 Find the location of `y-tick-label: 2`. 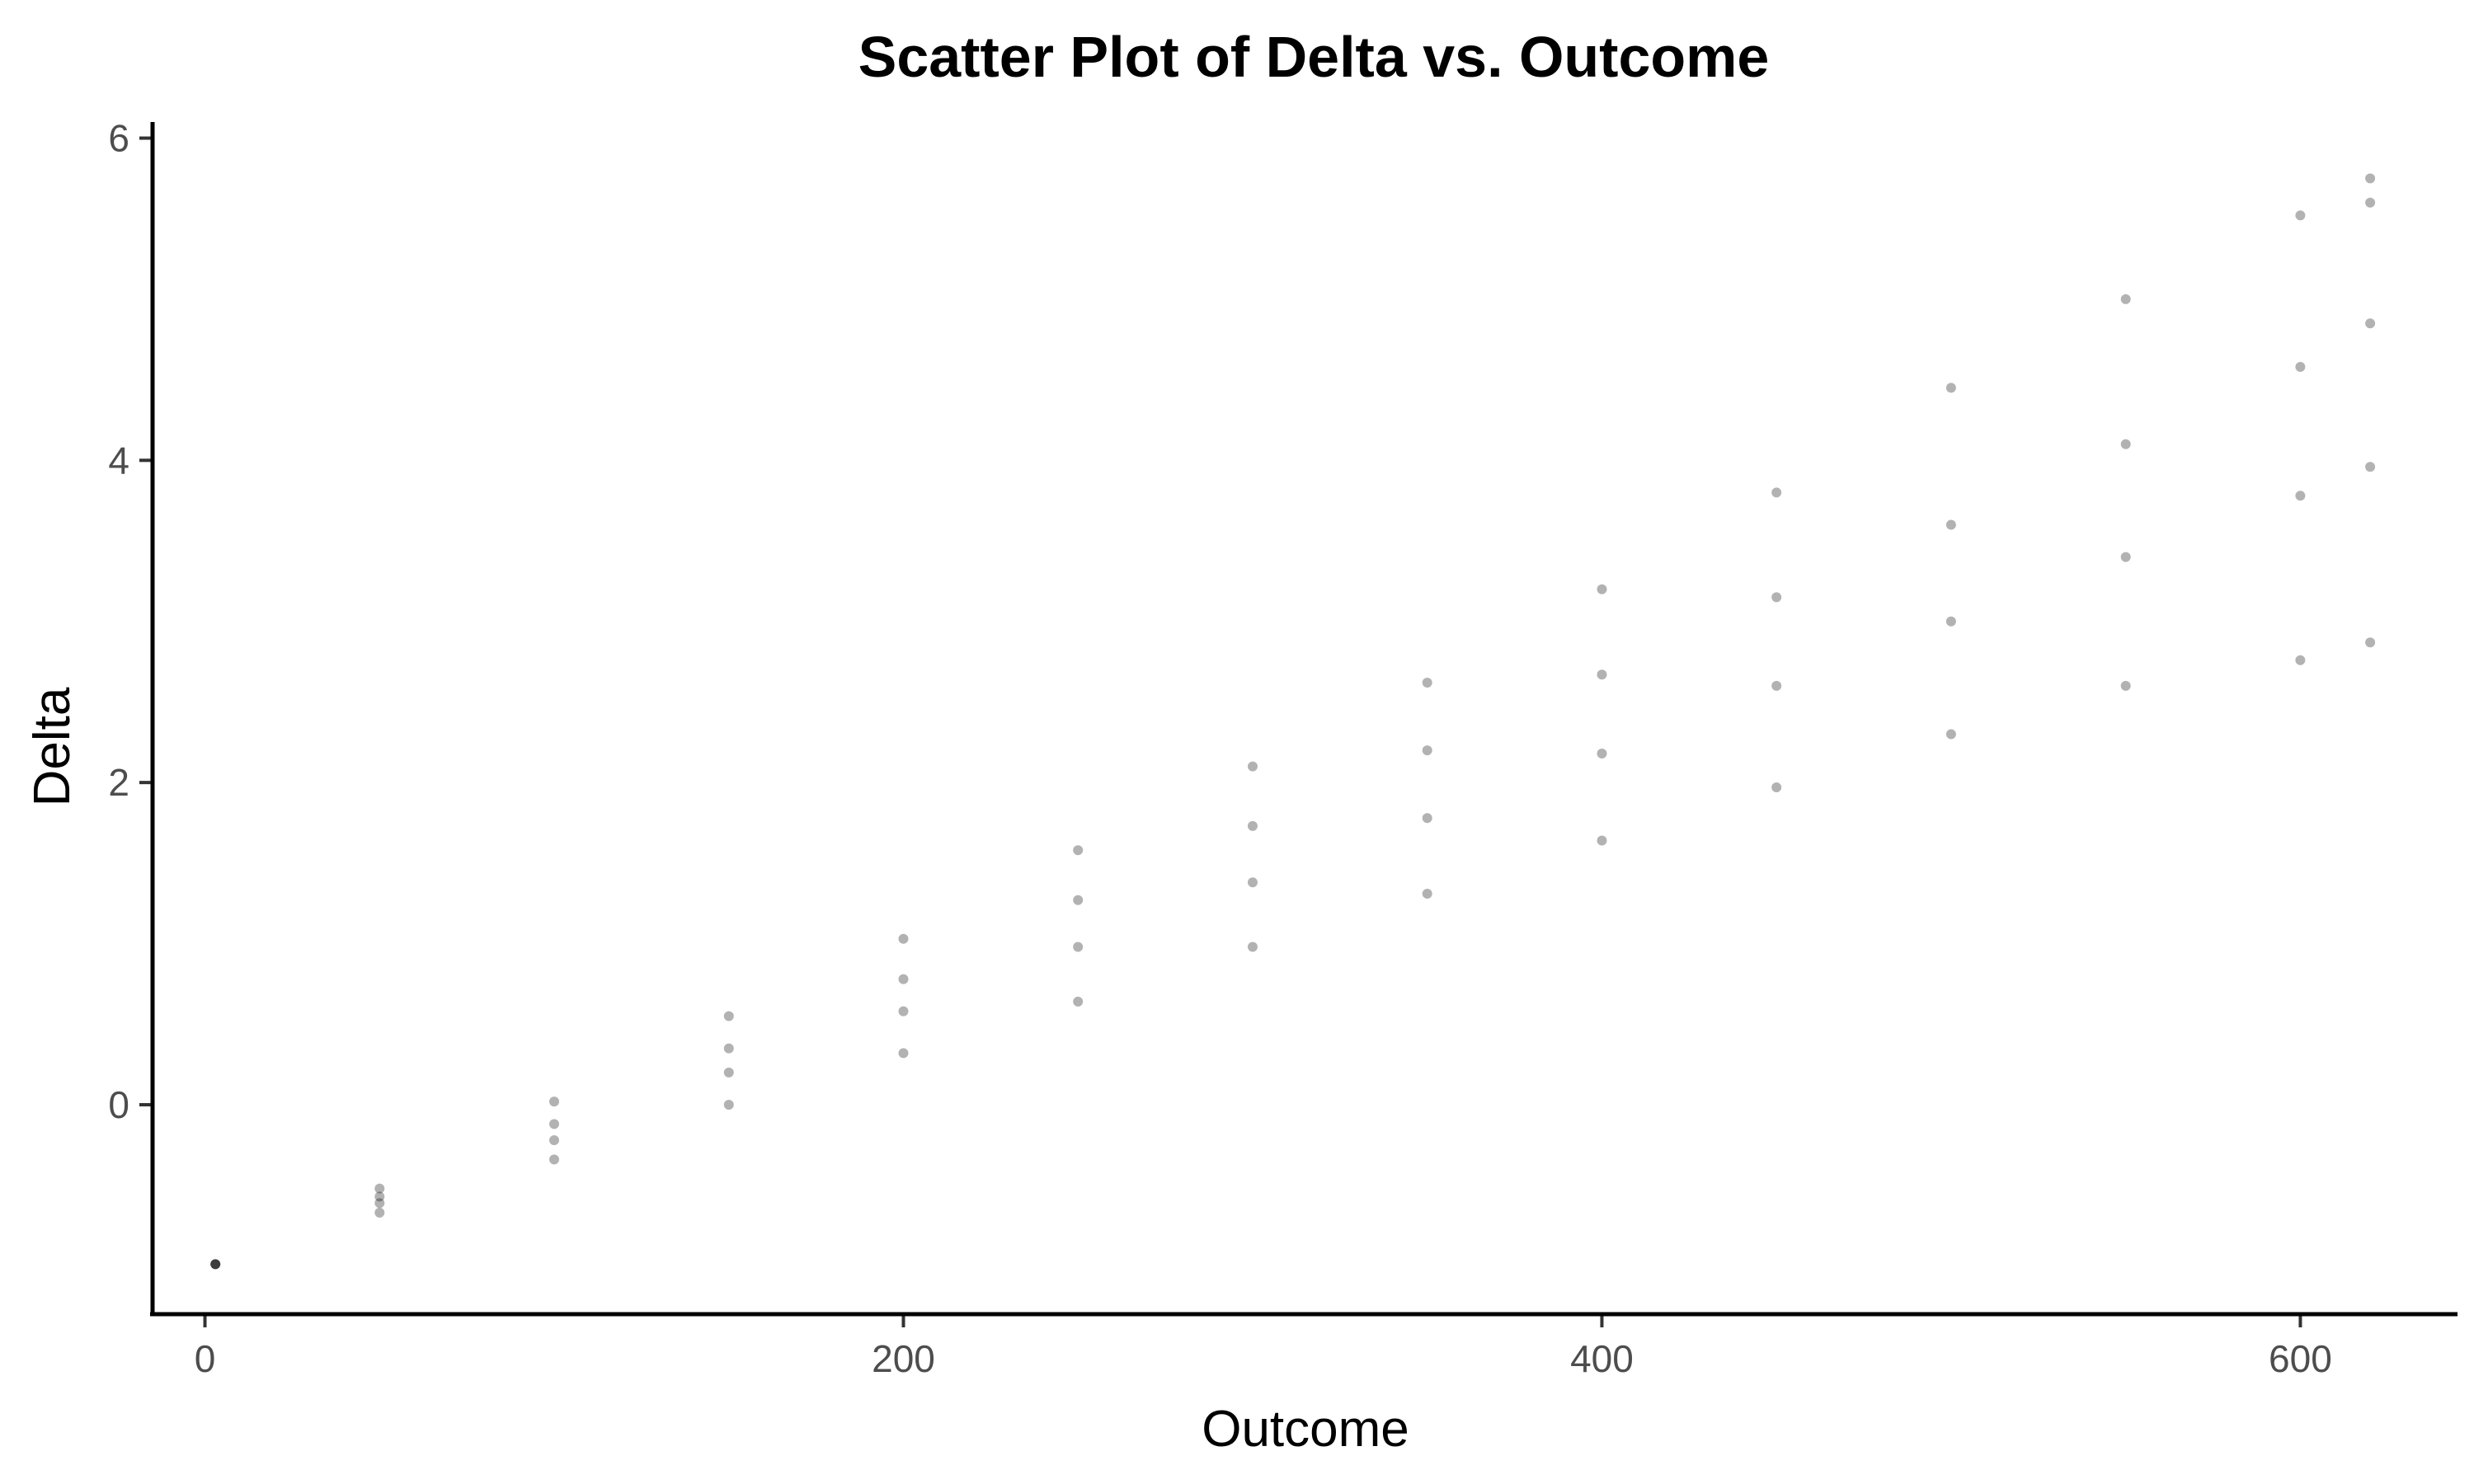

y-tick-label: 2 is located at coordinates (118, 782).